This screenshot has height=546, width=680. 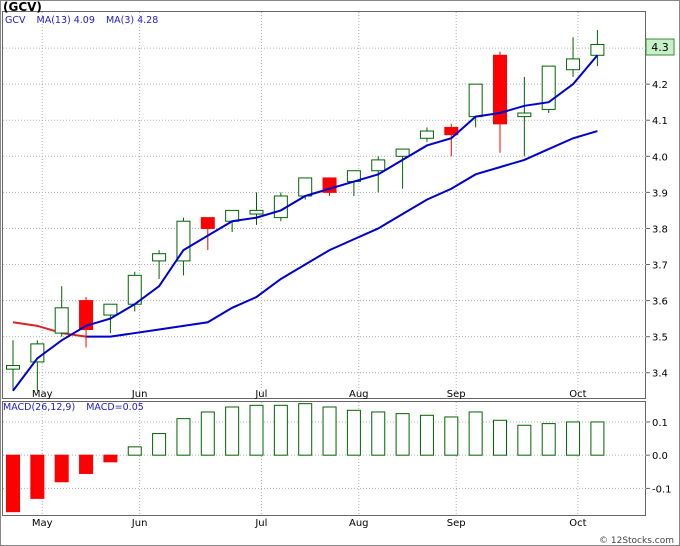 I want to click on month-label: Jun, so click(x=139, y=394).